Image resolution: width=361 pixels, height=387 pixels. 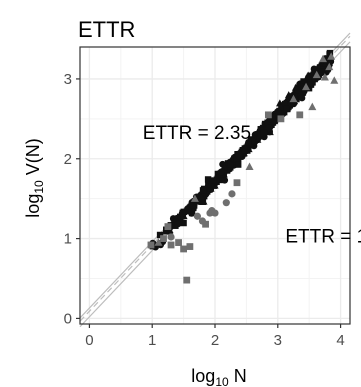 What do you see at coordinates (278, 340) in the screenshot?
I see `x-tick-label: 3` at bounding box center [278, 340].